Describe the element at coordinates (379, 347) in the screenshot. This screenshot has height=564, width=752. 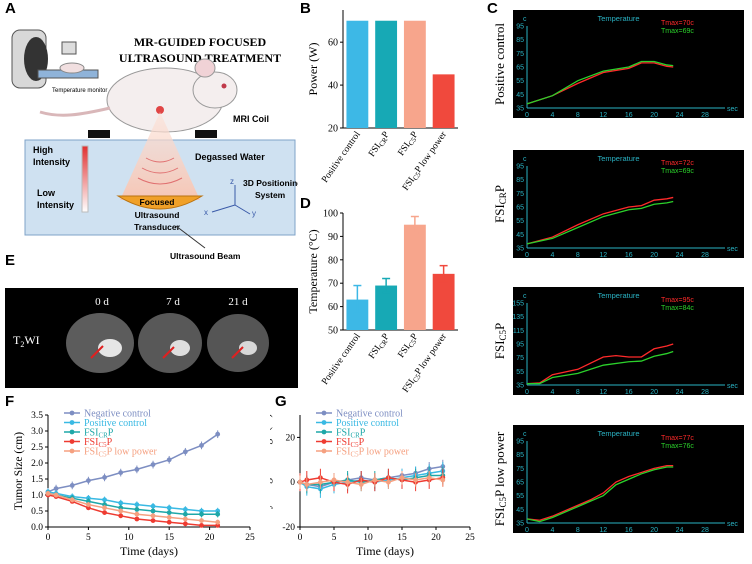
I see `x-tick-label: FSICRP` at that location.